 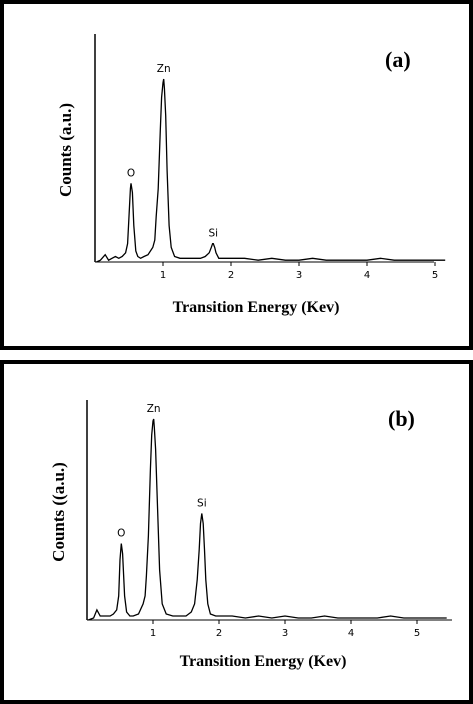 What do you see at coordinates (401, 418) in the screenshot?
I see `panel-label-b: (b)` at bounding box center [401, 418].